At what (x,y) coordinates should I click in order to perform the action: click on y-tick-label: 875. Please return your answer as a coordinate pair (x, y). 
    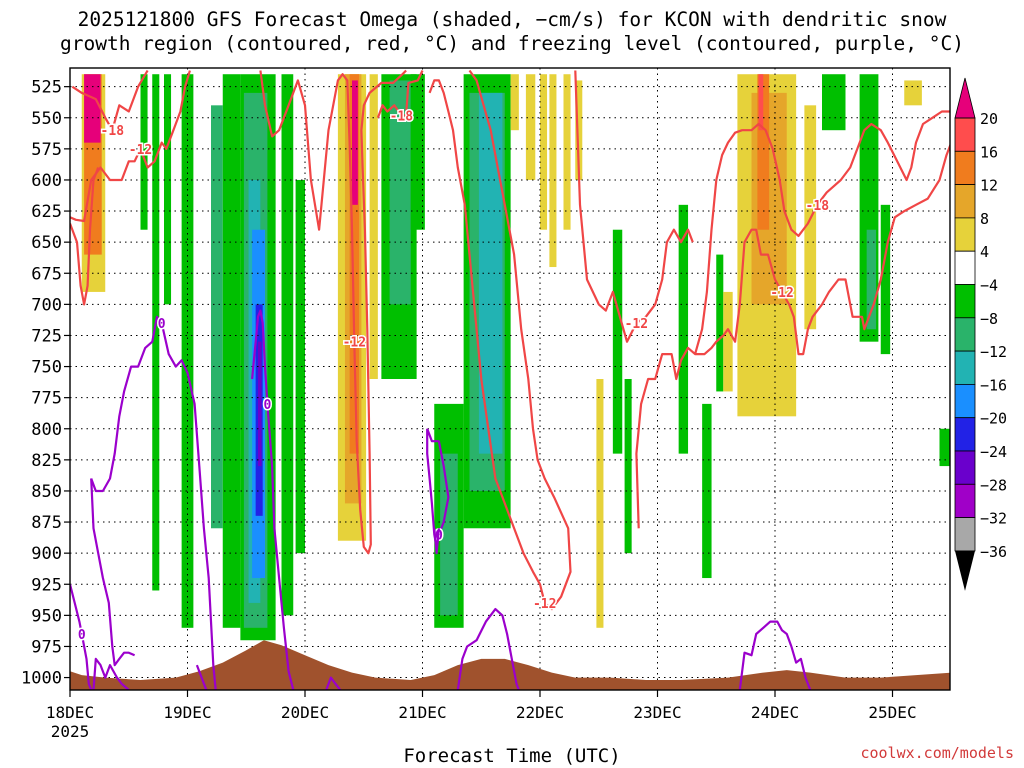
    Looking at the image, I should click on (46, 523).